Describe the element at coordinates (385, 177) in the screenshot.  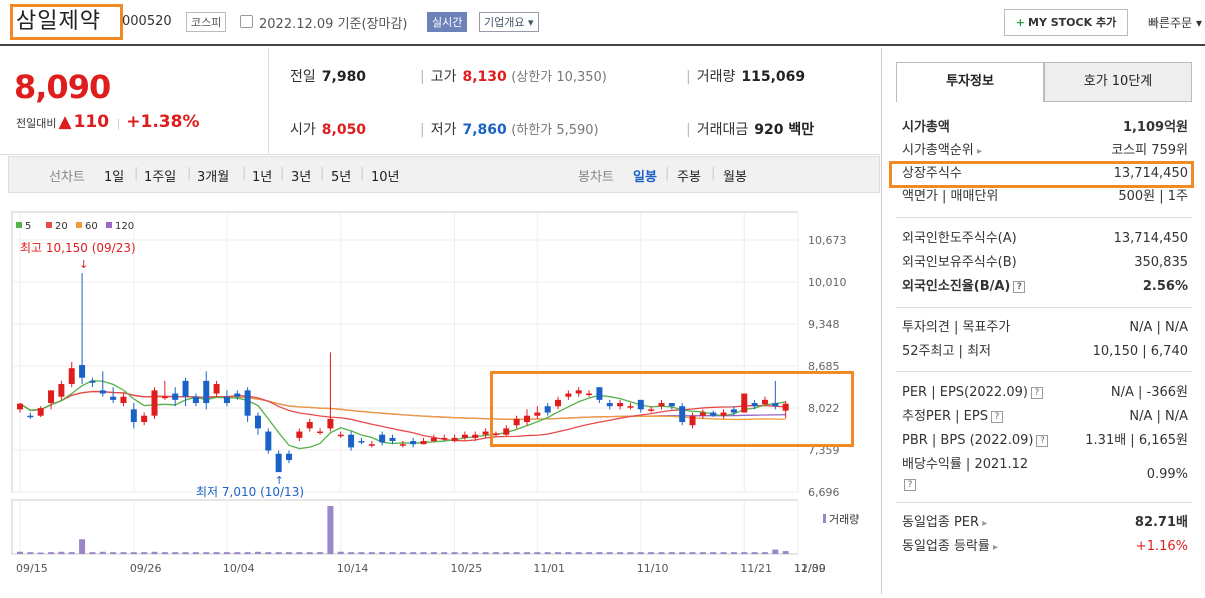
I see `tab-10y: 10년` at that location.